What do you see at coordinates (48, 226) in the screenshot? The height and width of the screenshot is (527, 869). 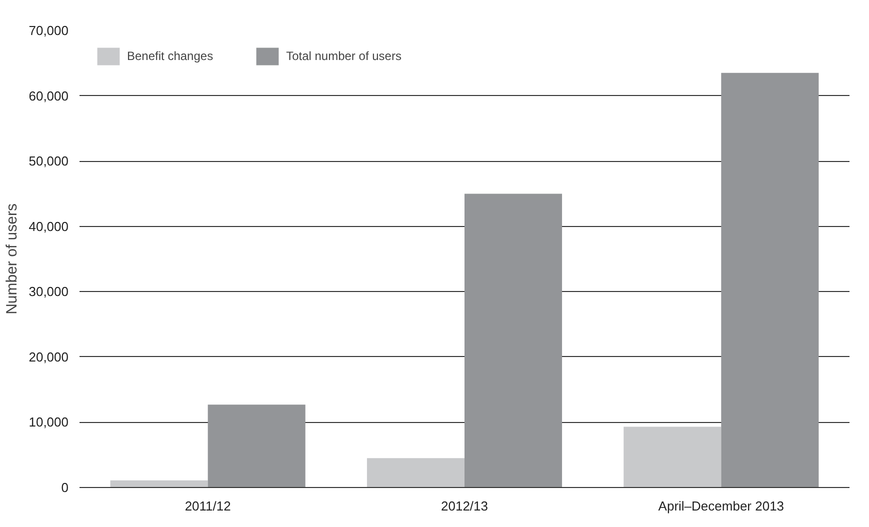 I see `y-tick-label: 40,000` at bounding box center [48, 226].